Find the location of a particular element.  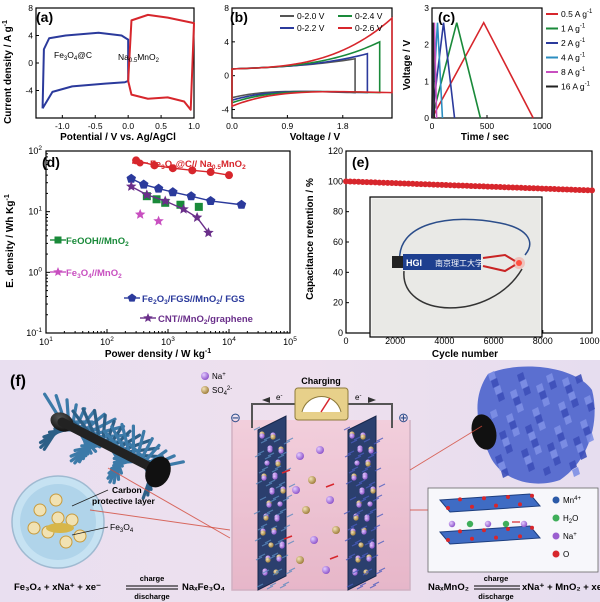

device-label: HGI is located at coordinates (414, 263).